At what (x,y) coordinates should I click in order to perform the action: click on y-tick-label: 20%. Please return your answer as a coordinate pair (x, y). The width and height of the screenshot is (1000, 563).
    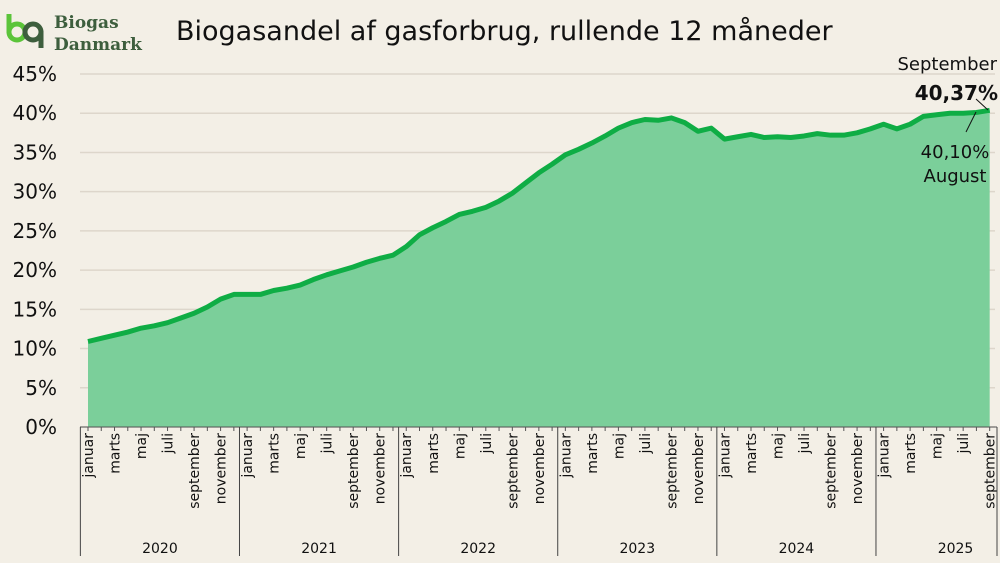
    Looking at the image, I should click on (35, 270).